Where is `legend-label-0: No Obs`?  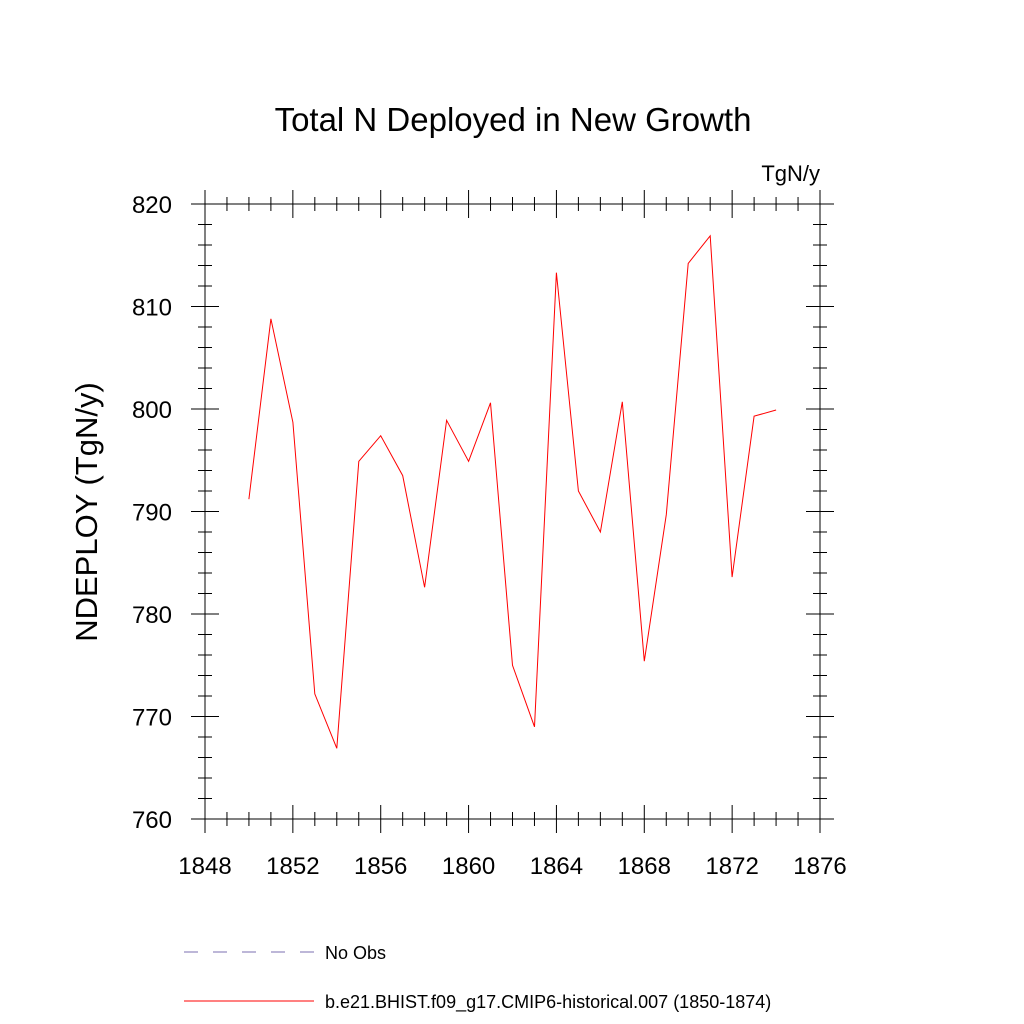 legend-label-0: No Obs is located at coordinates (355, 953).